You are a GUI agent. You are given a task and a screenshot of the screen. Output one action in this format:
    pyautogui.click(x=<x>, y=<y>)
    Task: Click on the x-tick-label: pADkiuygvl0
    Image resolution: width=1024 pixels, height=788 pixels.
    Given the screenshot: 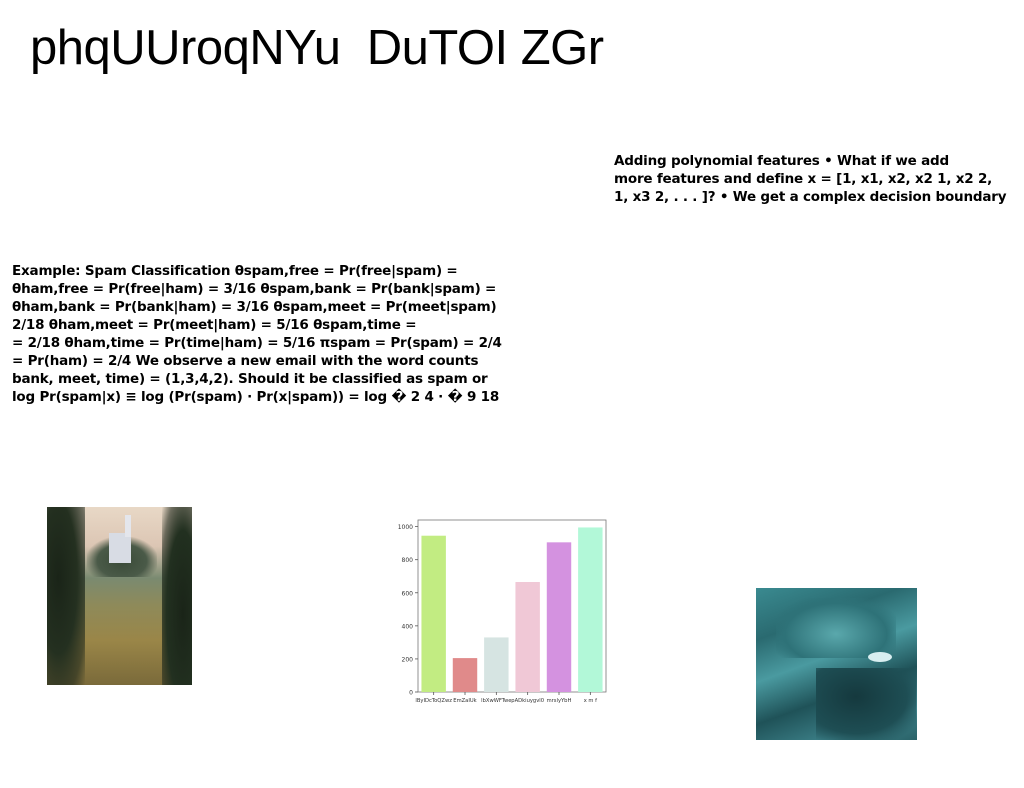 What is the action you would take?
    pyautogui.click(x=527, y=701)
    